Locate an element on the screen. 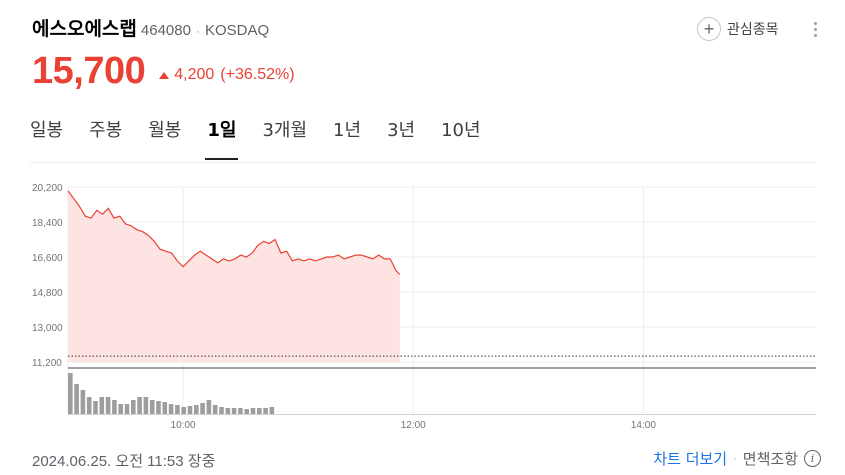  footer-links: 차트 더보기 · 면책조항 i is located at coordinates (737, 458).